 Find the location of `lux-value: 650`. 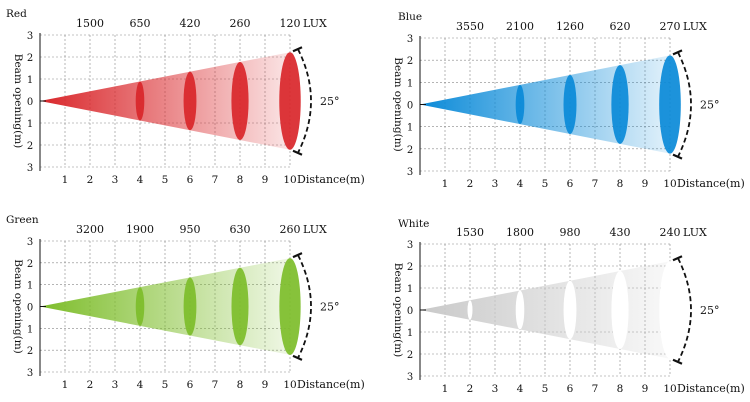

lux-value: 650 is located at coordinates (140, 23).